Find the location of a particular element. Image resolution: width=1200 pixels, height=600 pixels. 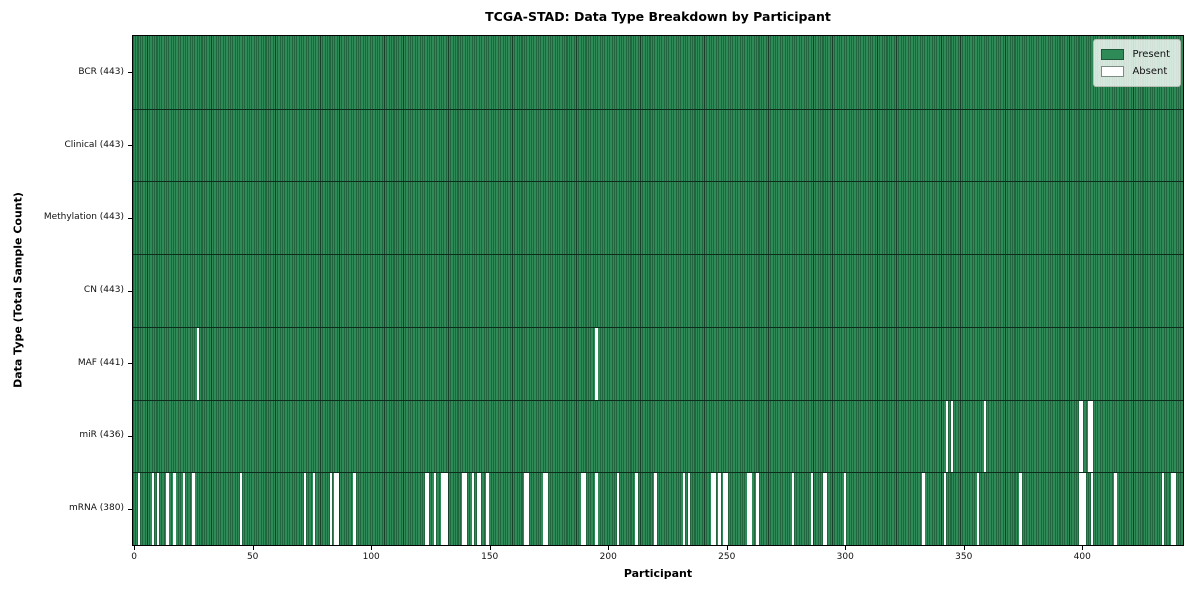

legend-label-present: Present is located at coordinates (1151, 54).